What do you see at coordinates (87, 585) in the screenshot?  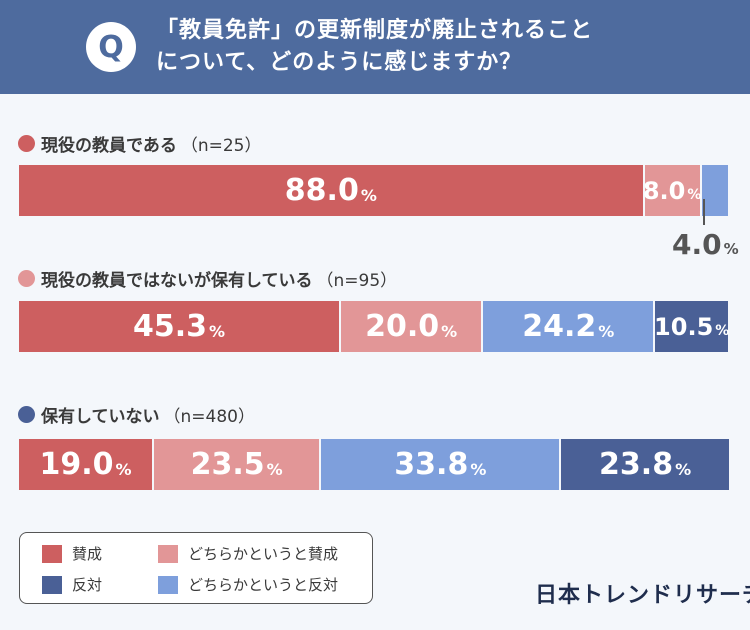 I see `legend-label-disagree: 反対` at bounding box center [87, 585].